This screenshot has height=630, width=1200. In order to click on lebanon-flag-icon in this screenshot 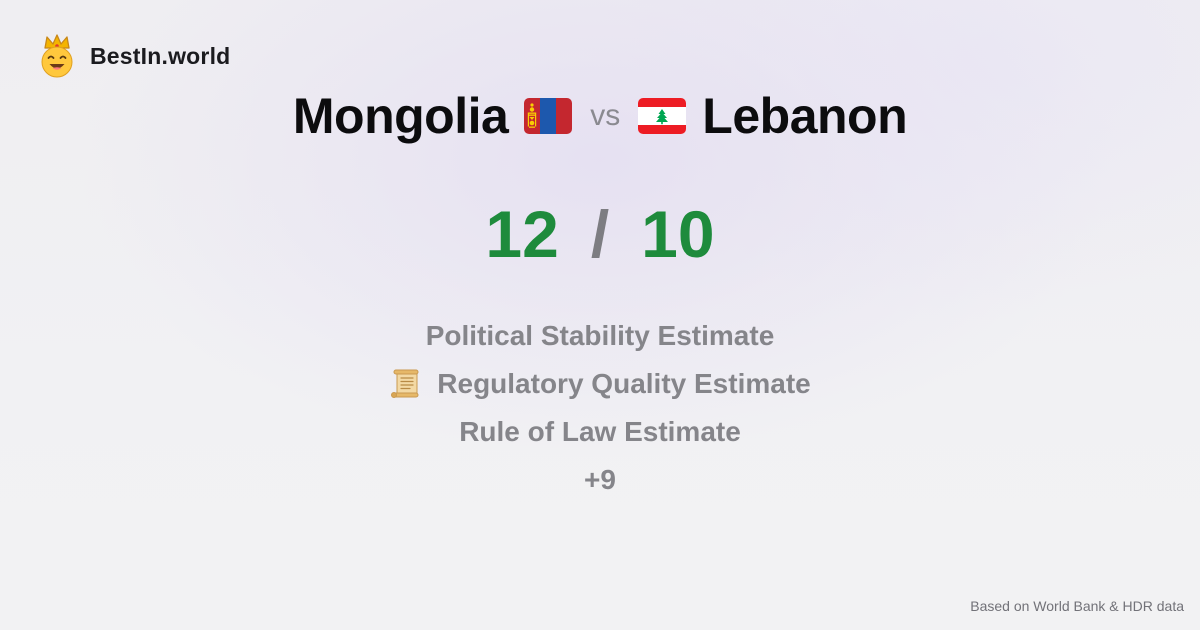, I will do `click(662, 116)`.